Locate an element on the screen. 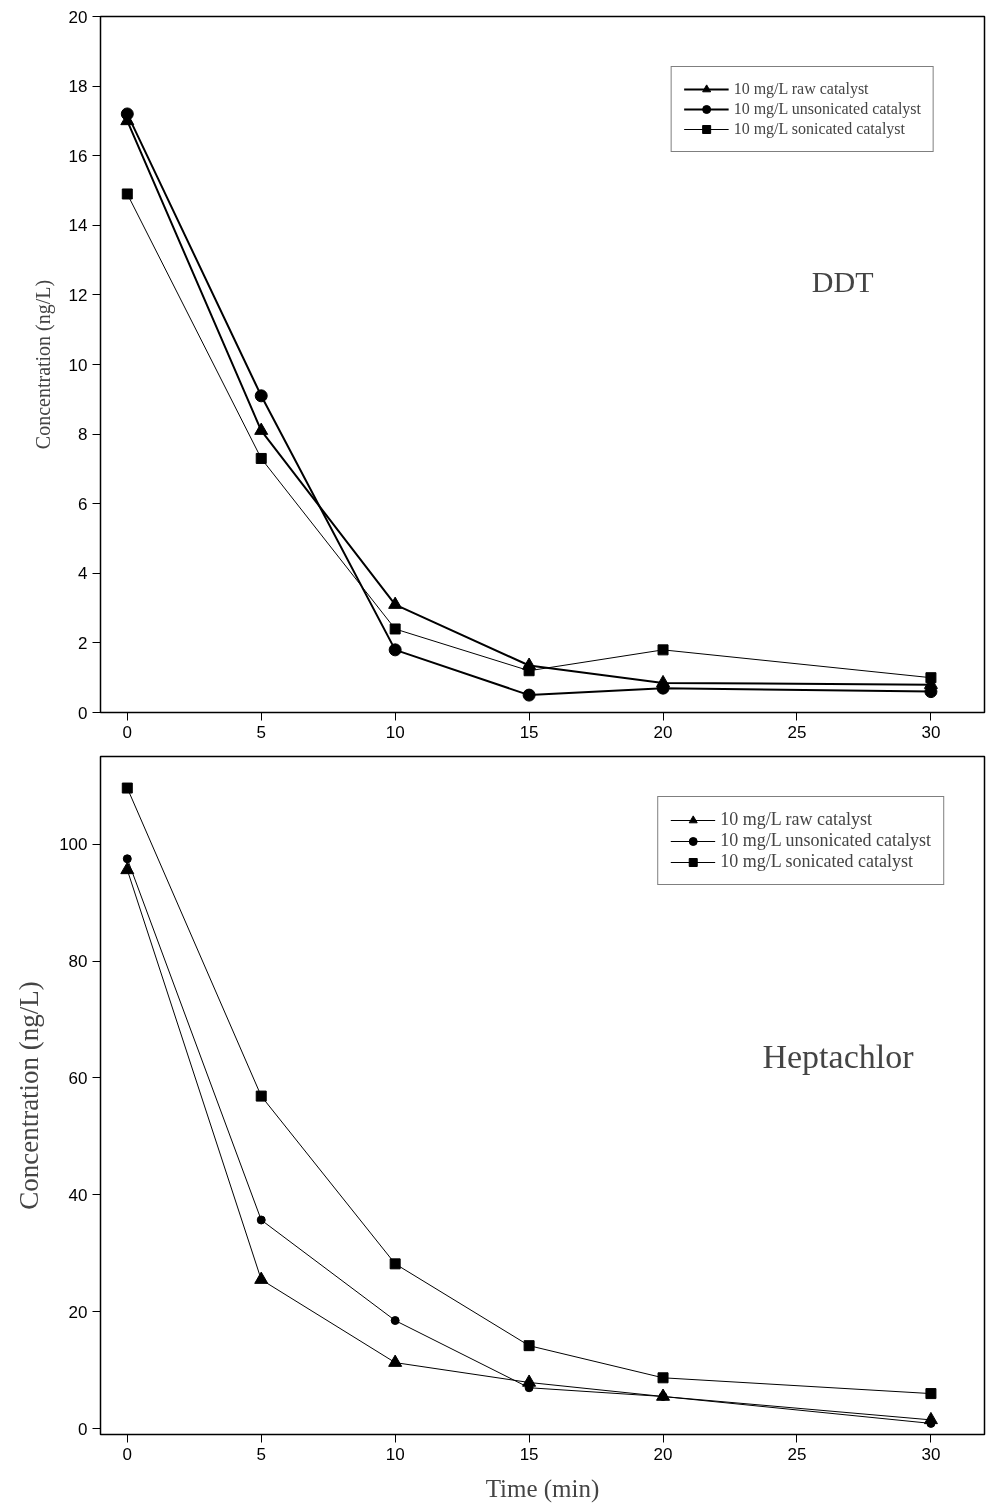 The height and width of the screenshot is (1504, 988). y-tick-label: 18 is located at coordinates (78, 87).